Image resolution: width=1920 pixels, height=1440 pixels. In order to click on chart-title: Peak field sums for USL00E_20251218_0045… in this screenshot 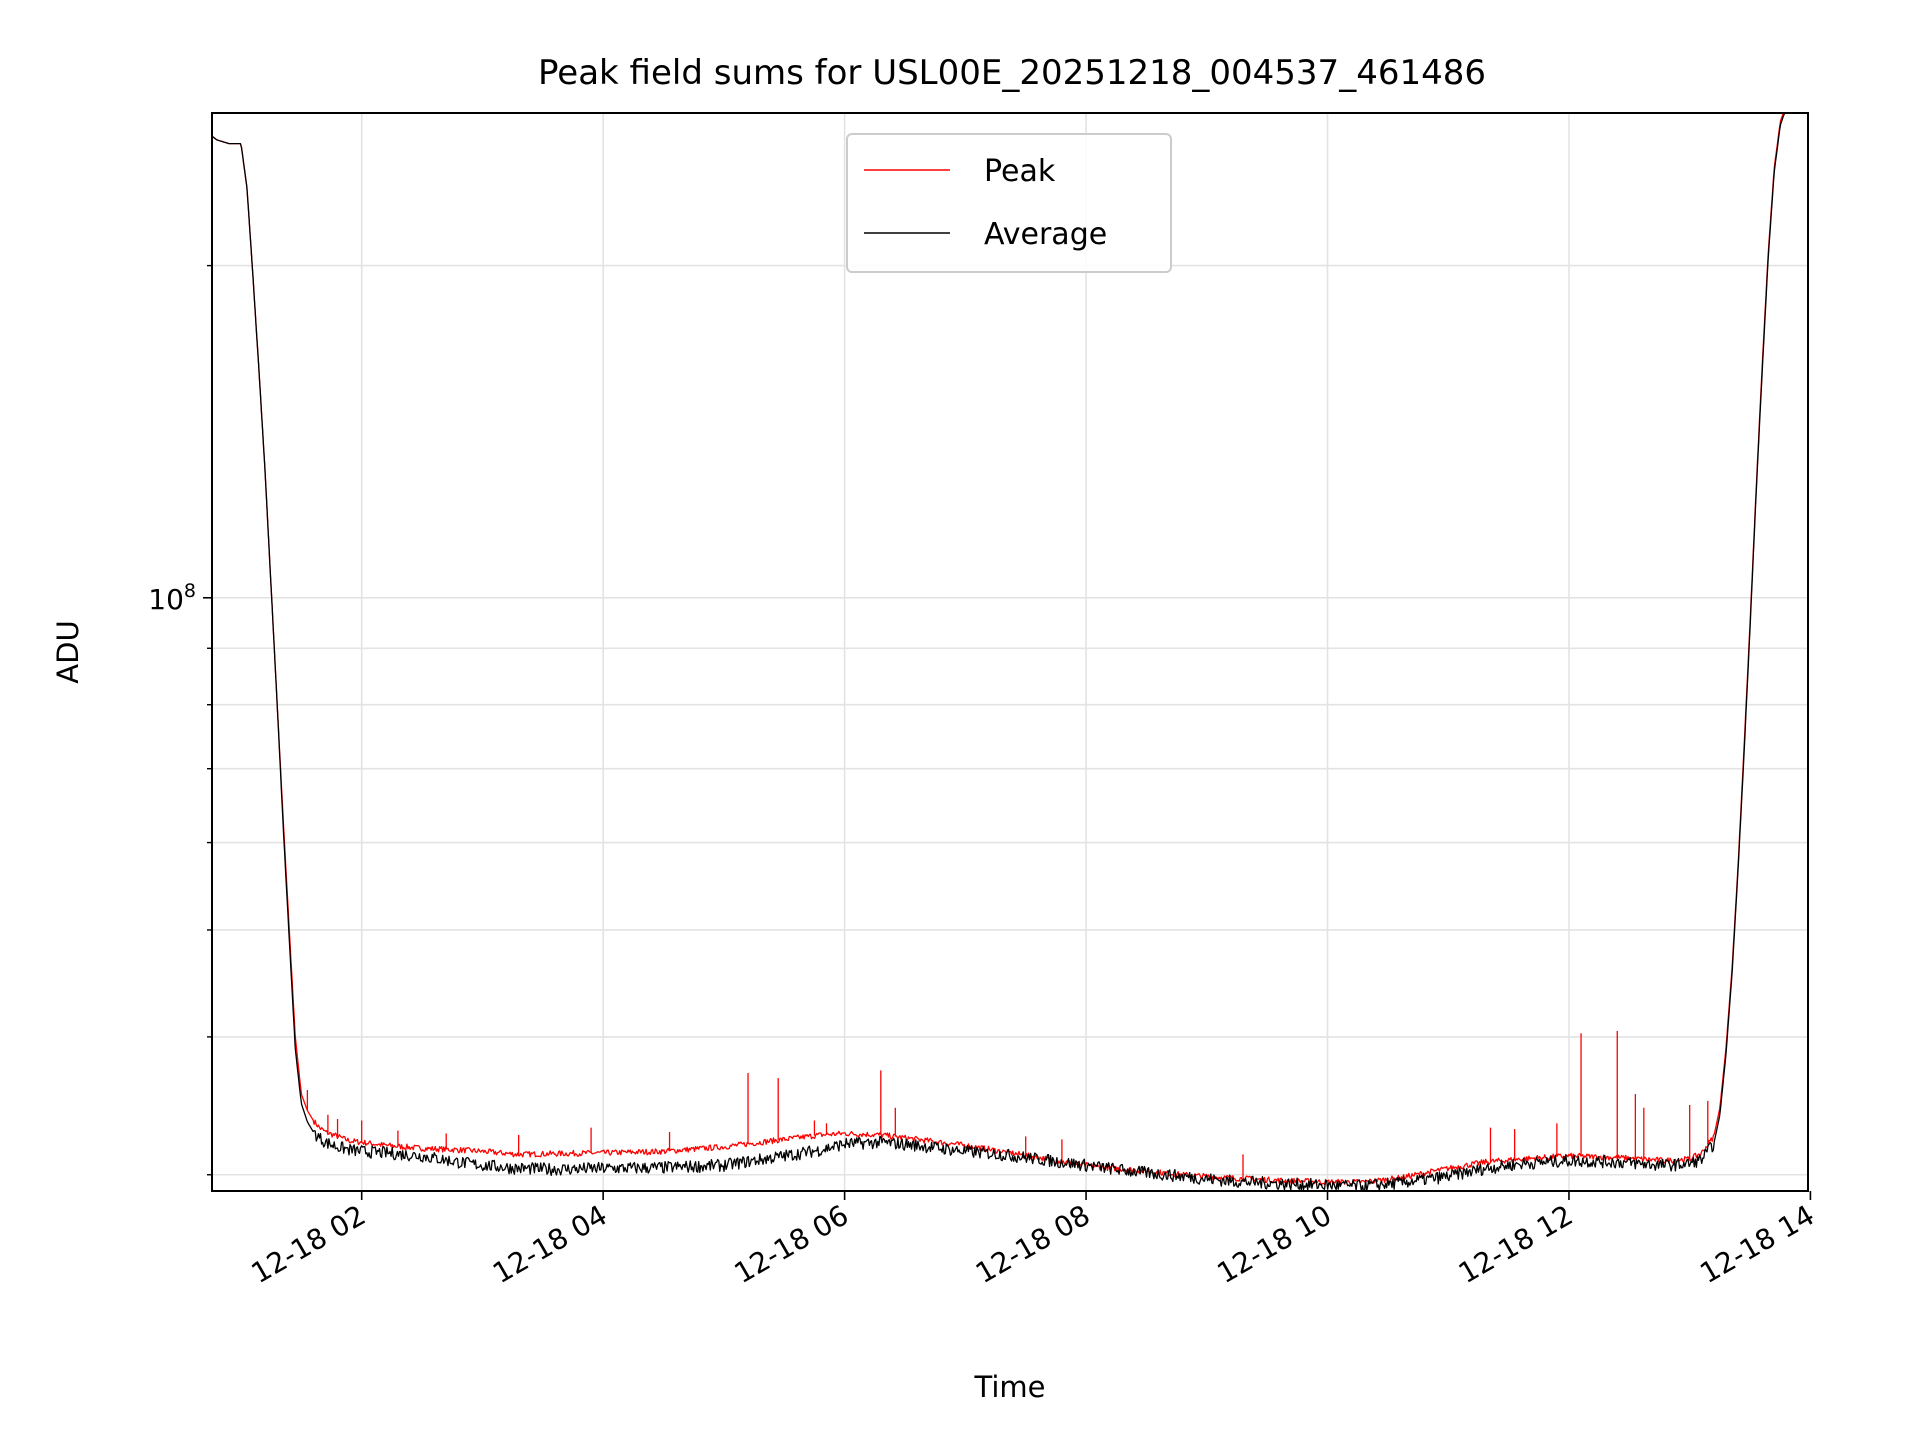, I will do `click(1012, 73)`.